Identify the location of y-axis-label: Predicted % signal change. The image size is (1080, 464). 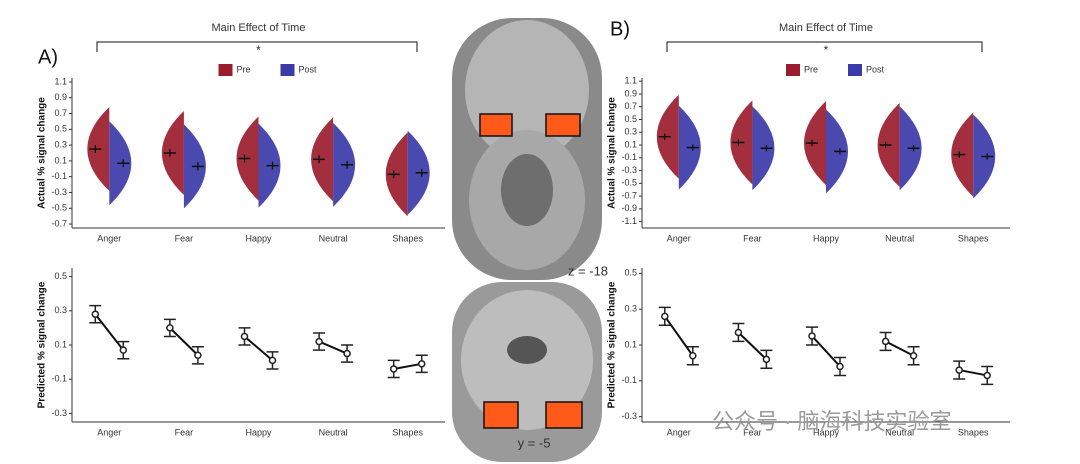
(42, 344).